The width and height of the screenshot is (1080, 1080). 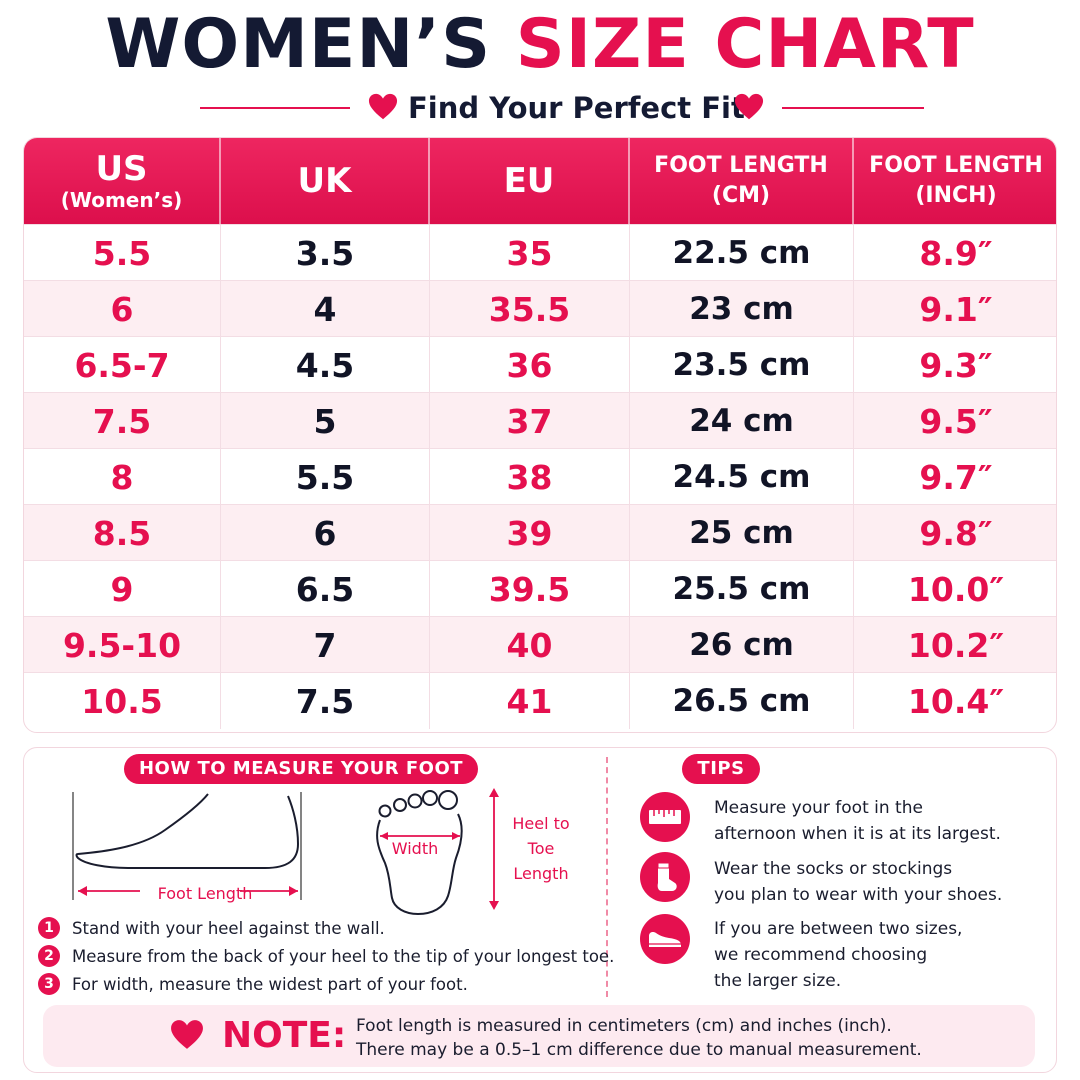 I want to click on cell-eu: 35, so click(x=530, y=253).